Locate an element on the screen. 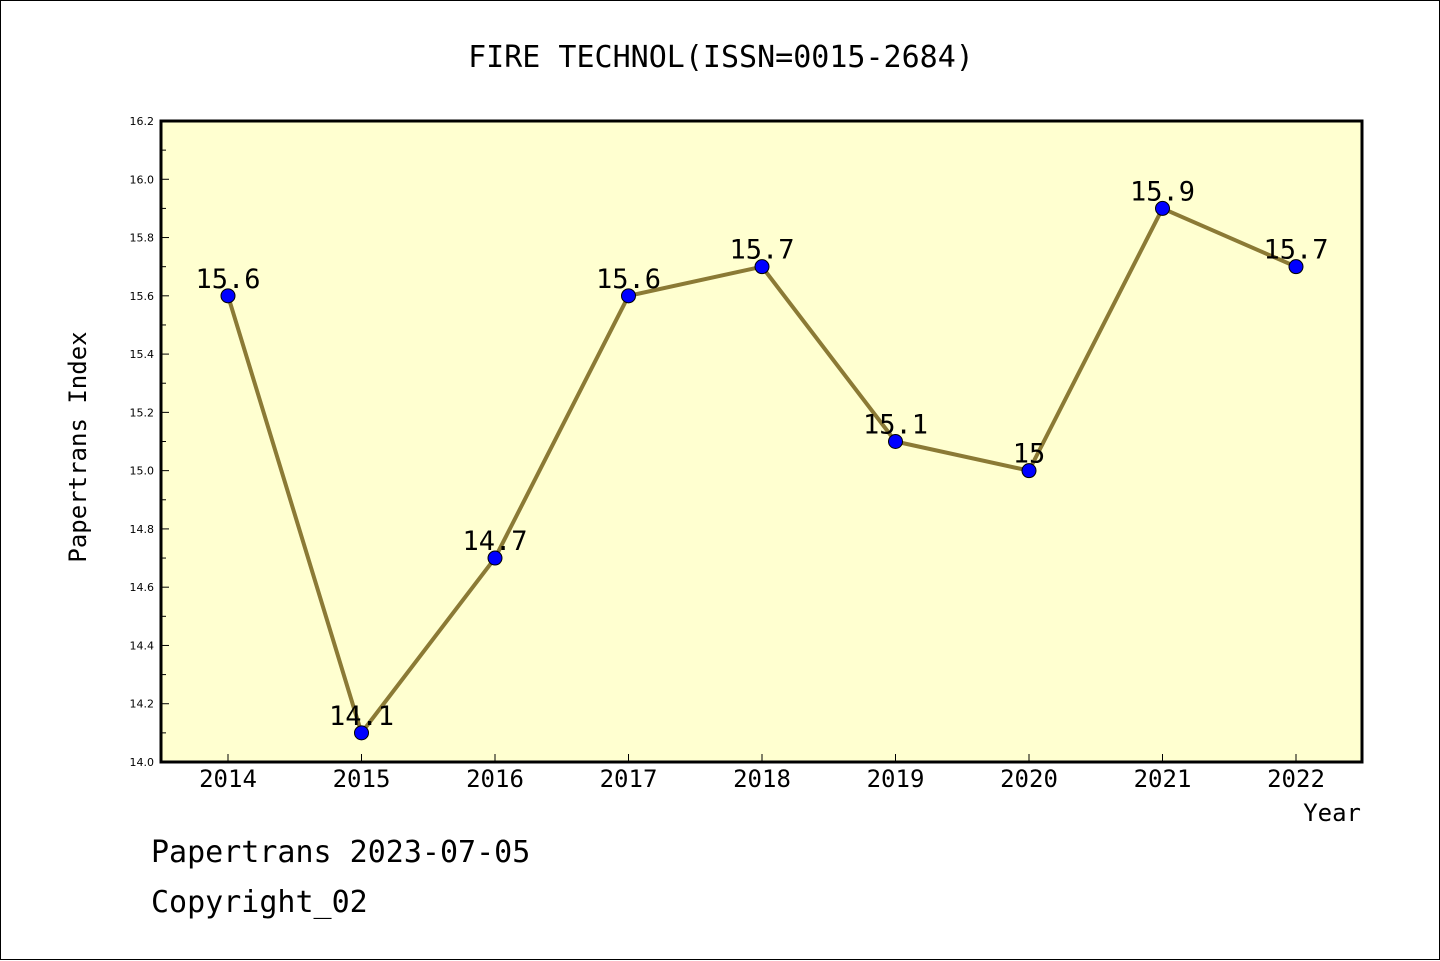 The width and height of the screenshot is (1440, 961). x-tick-label: 2019 is located at coordinates (896, 779).